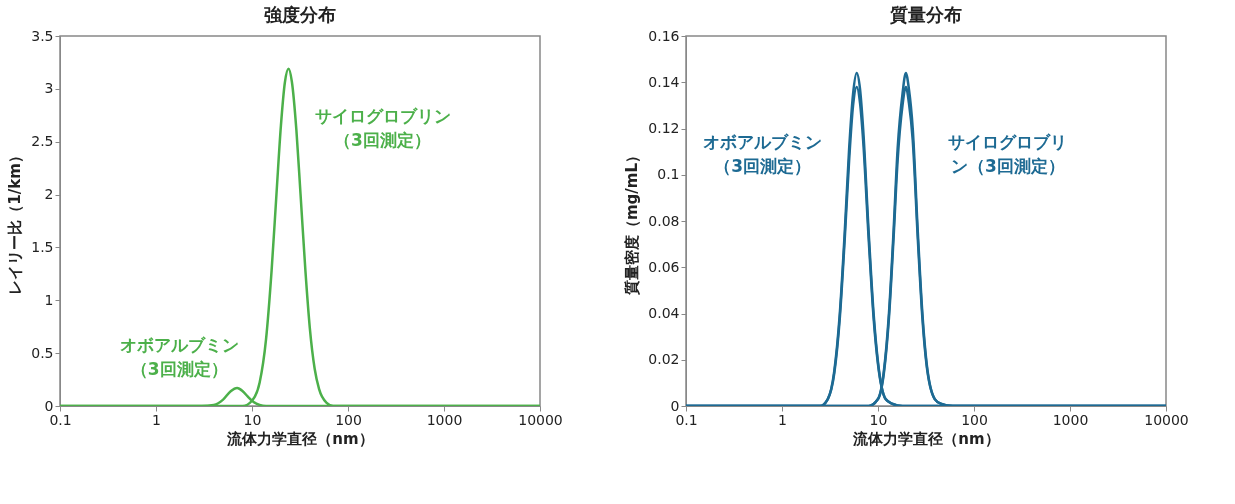 The image size is (1235, 504). What do you see at coordinates (300, 14) in the screenshot?
I see `chart-title: 強度分布` at bounding box center [300, 14].